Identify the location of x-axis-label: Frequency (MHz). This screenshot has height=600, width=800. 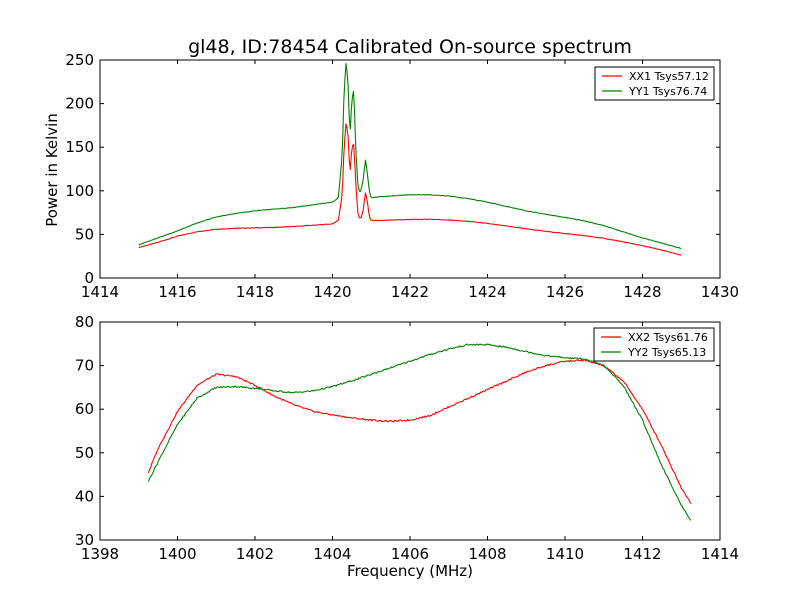
(410, 571).